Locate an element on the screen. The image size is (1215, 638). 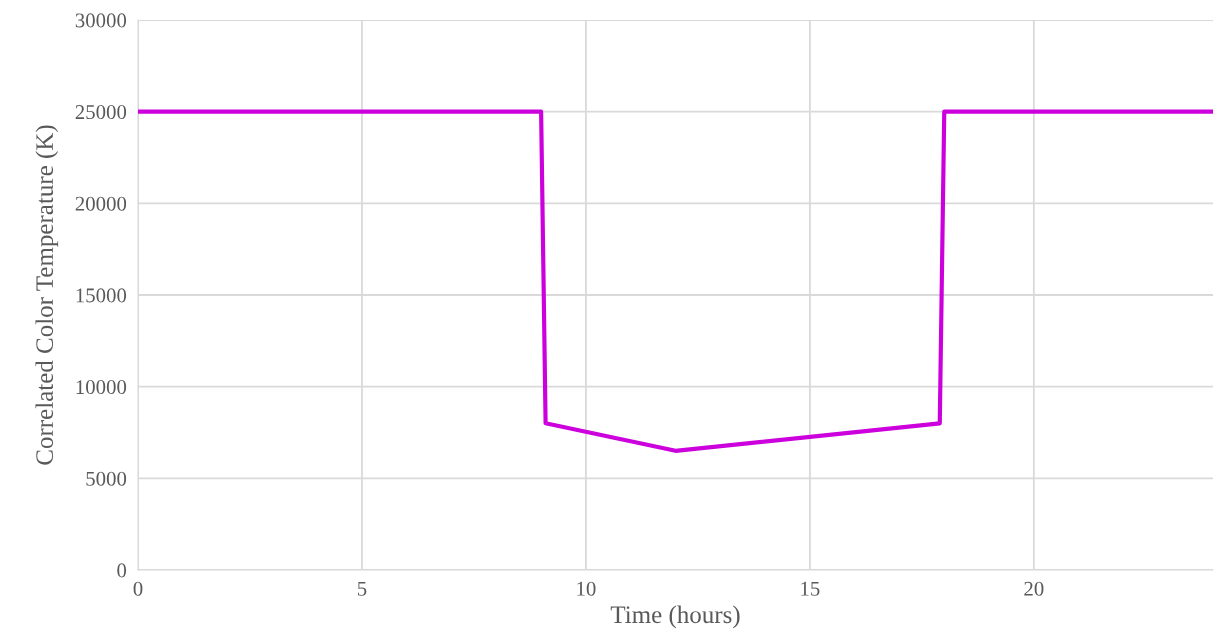
y-tick-label: 10000 is located at coordinates (101, 387).